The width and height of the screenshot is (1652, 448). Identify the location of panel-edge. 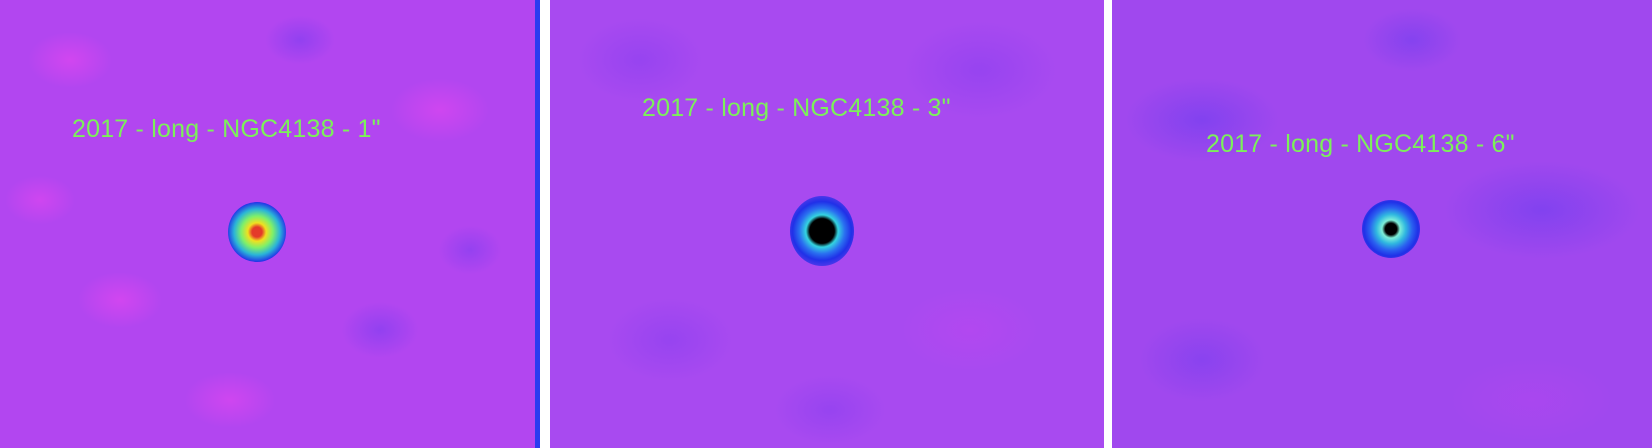
(537, 224).